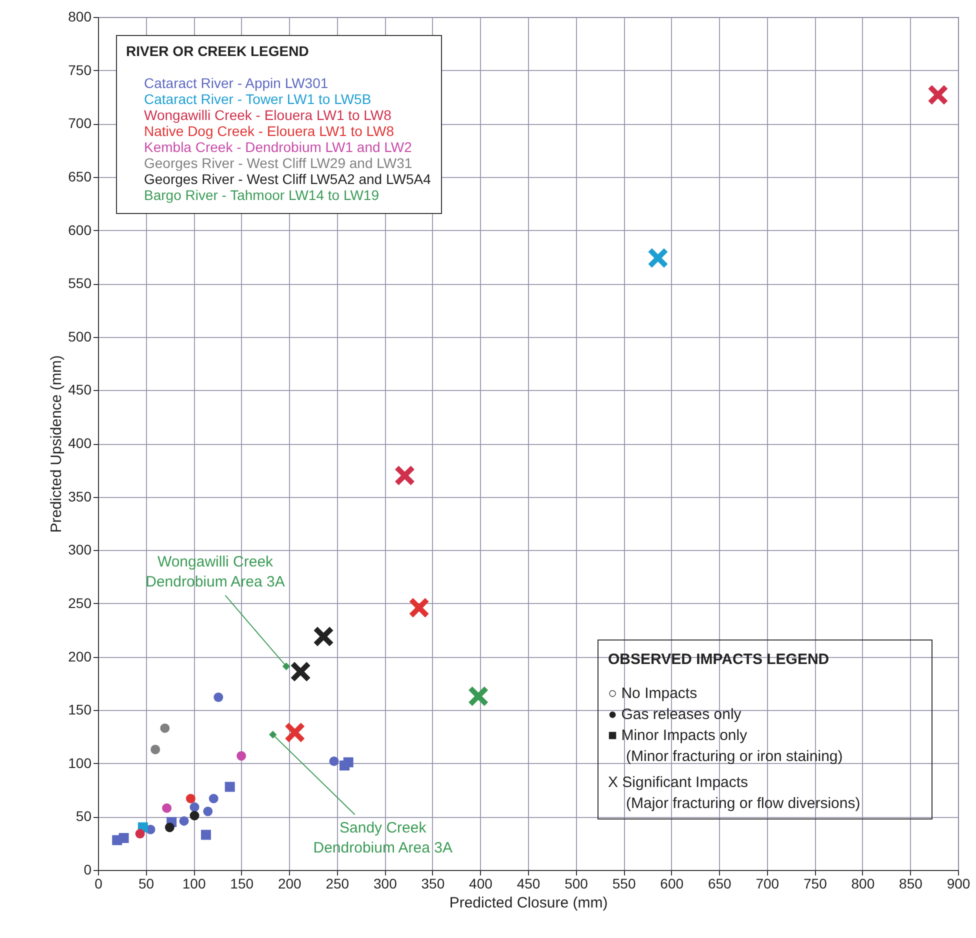 The height and width of the screenshot is (938, 976). I want to click on x-tick-label: 200, so click(290, 884).